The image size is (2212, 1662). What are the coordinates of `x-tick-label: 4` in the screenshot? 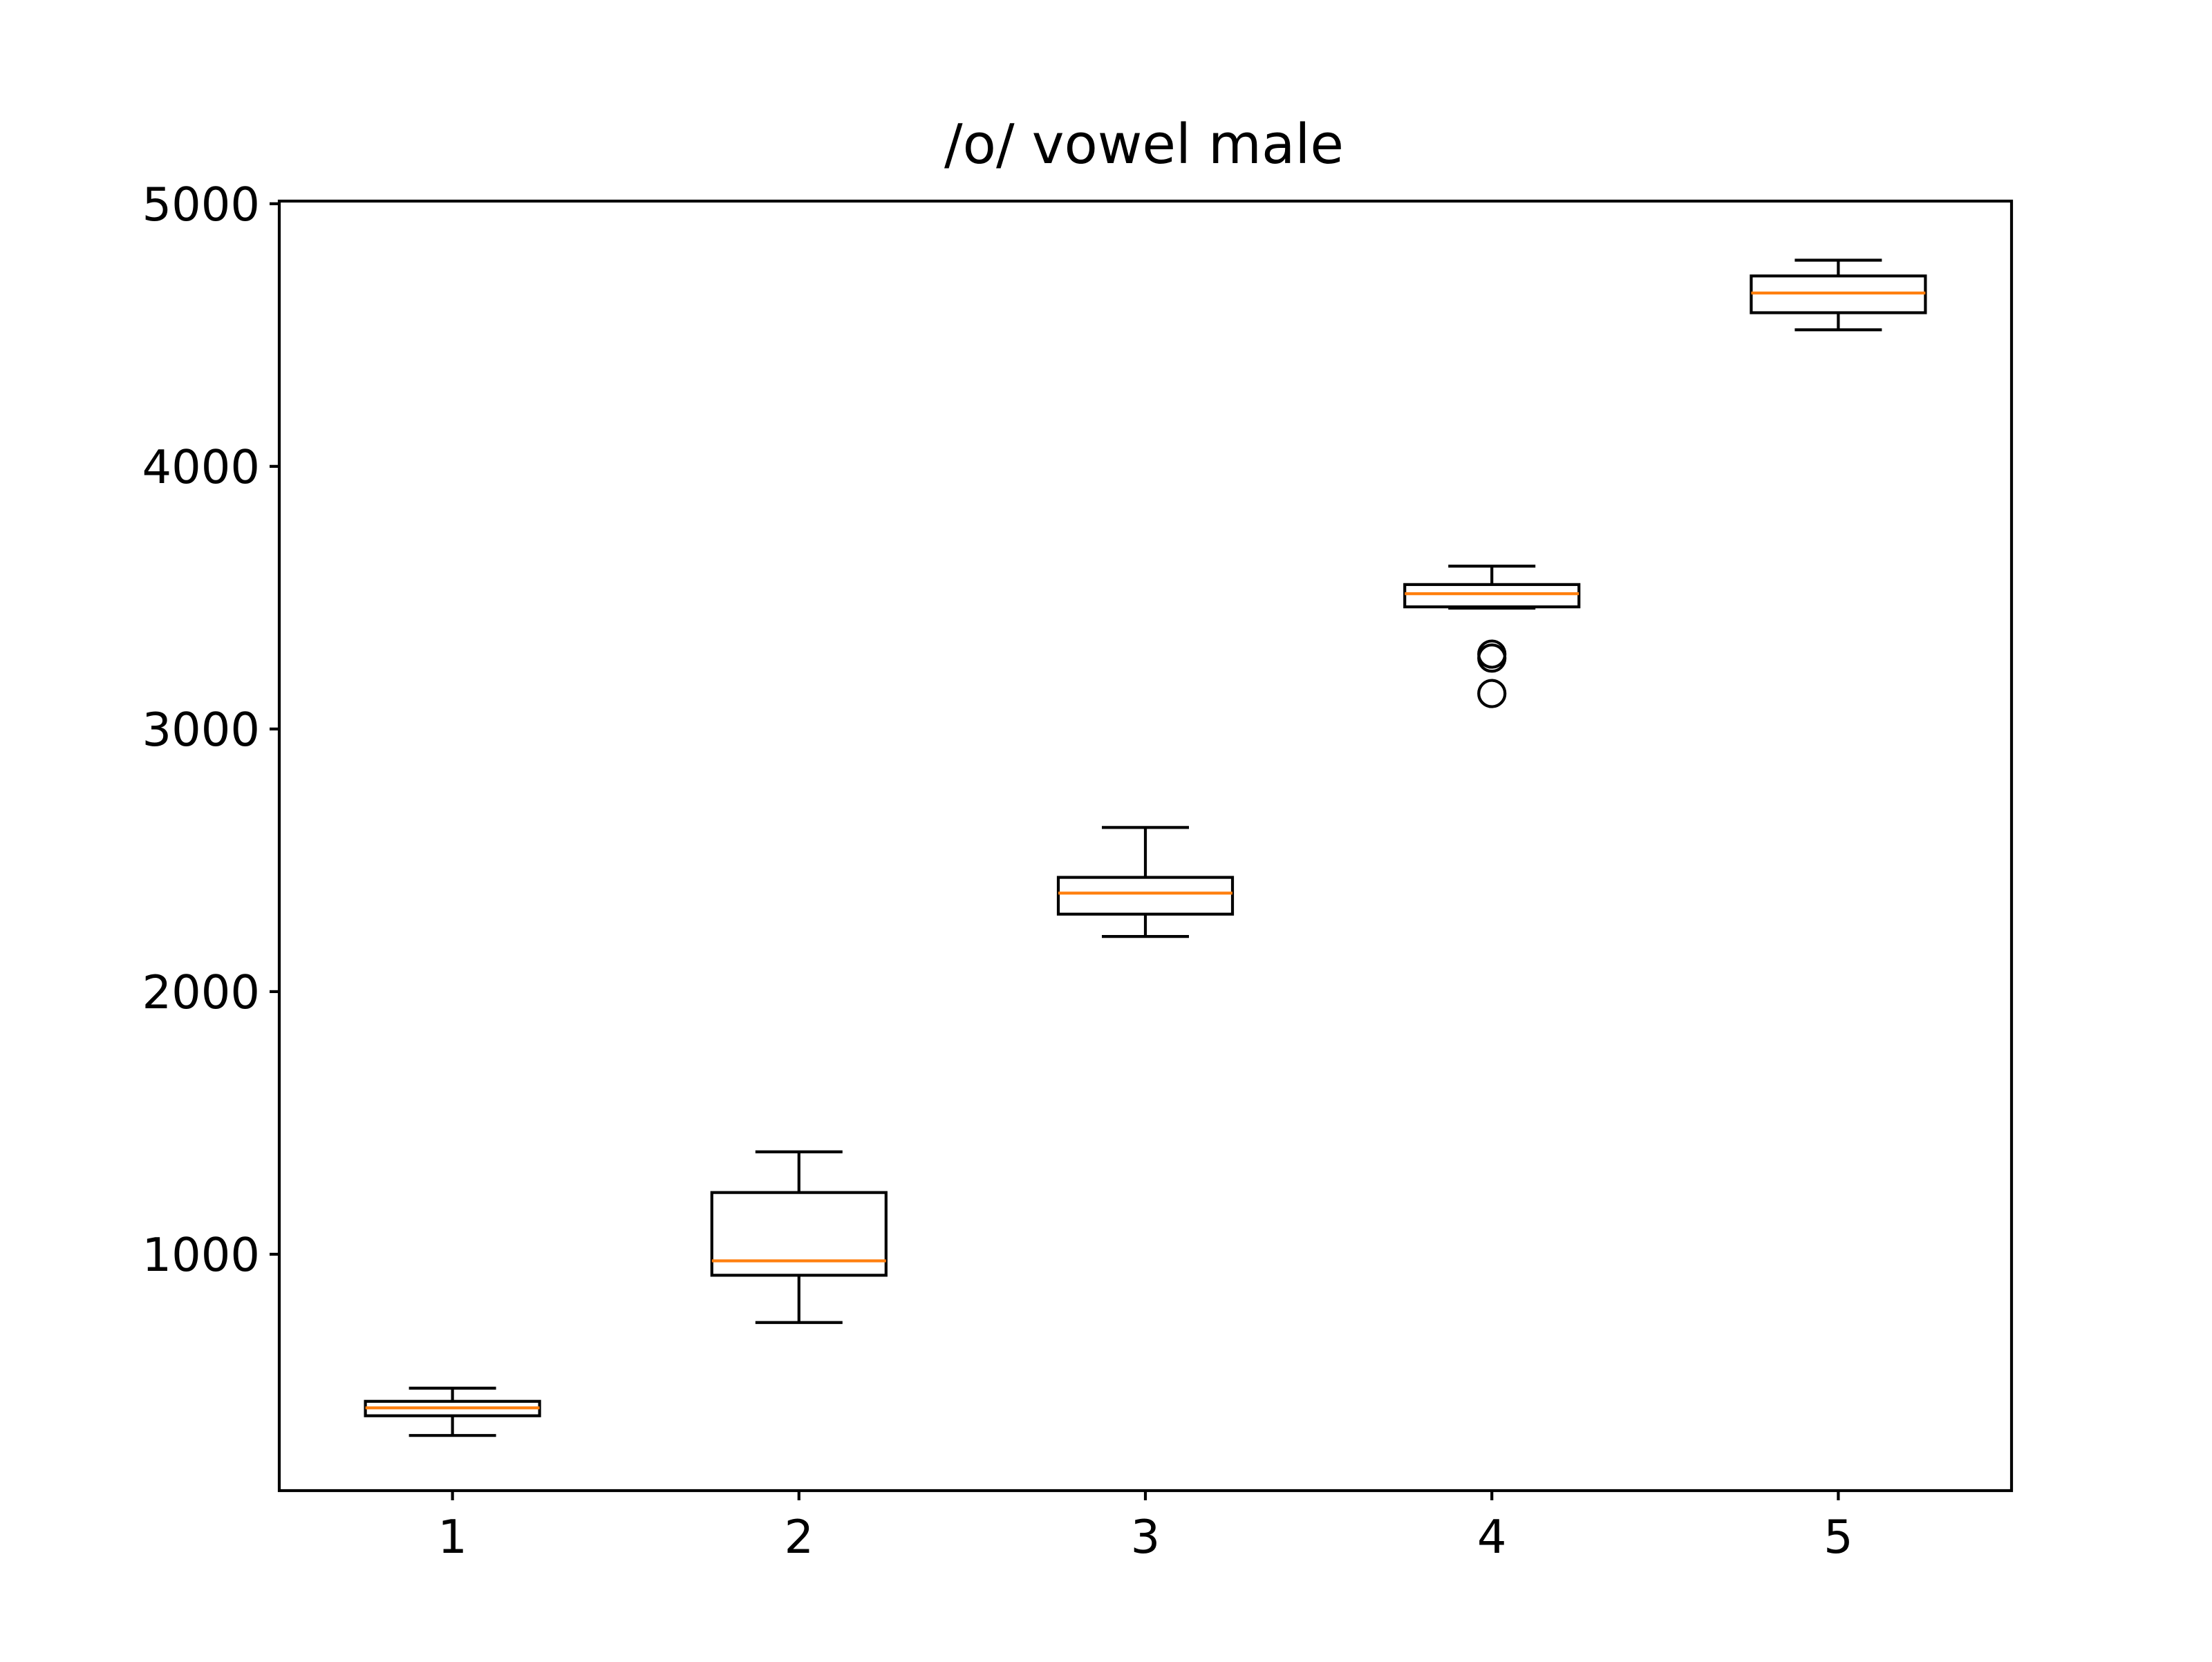 It's located at (1492, 1537).